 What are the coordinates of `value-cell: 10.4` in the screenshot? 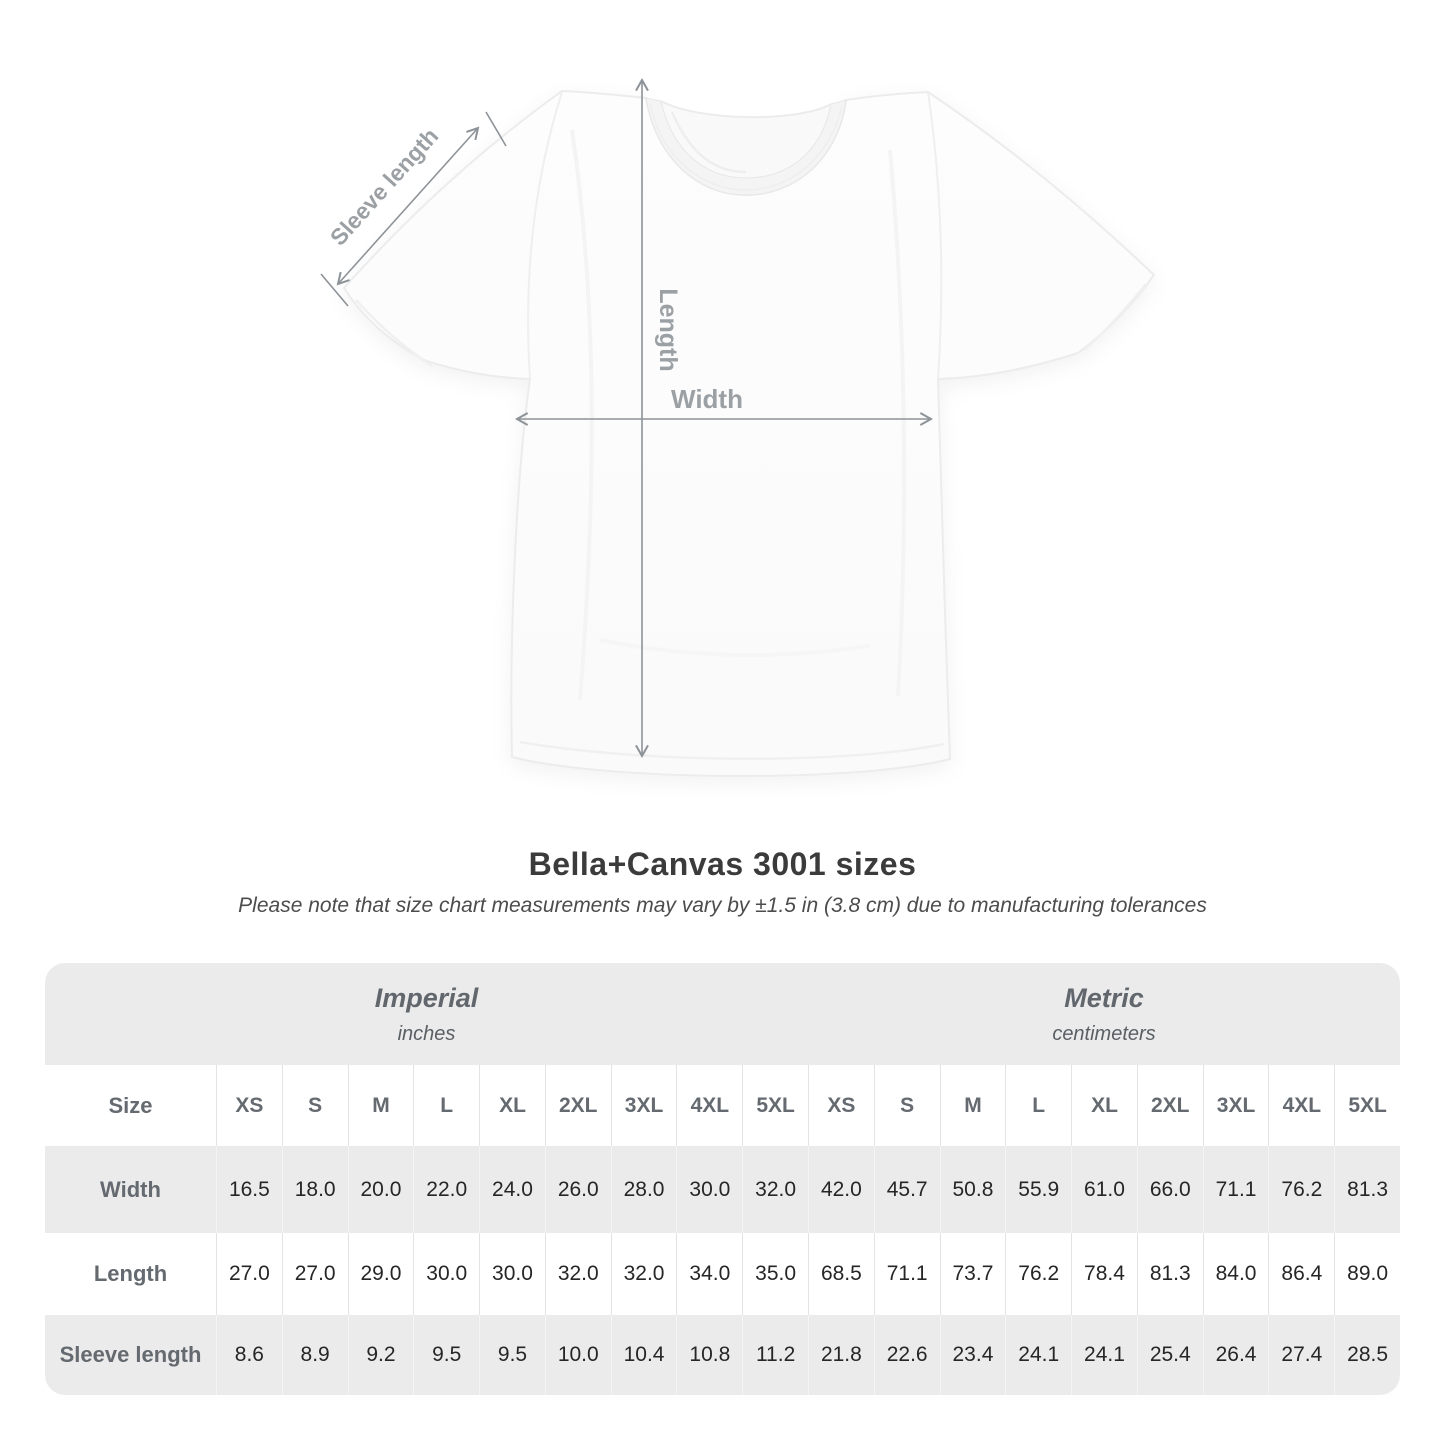 It's located at (643, 1355).